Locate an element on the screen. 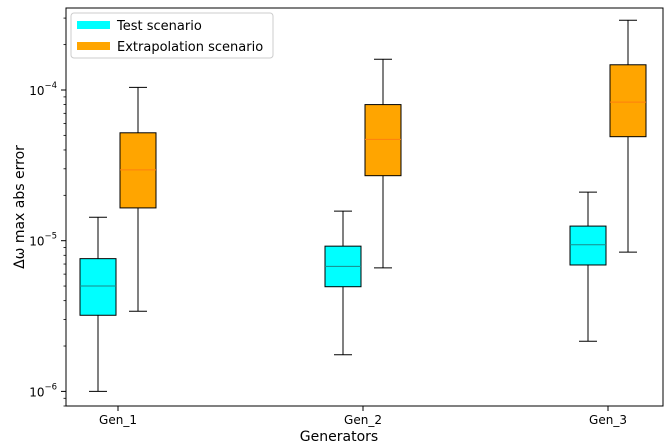 This screenshot has width=664, height=446. y-tick-label: 10⁻⁵ is located at coordinates (43, 240).